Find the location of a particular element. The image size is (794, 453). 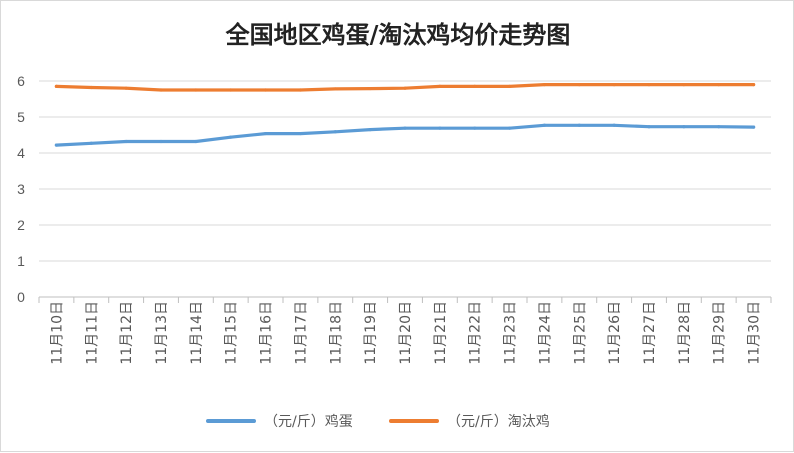

y-tick-label: 4 is located at coordinates (21, 153).